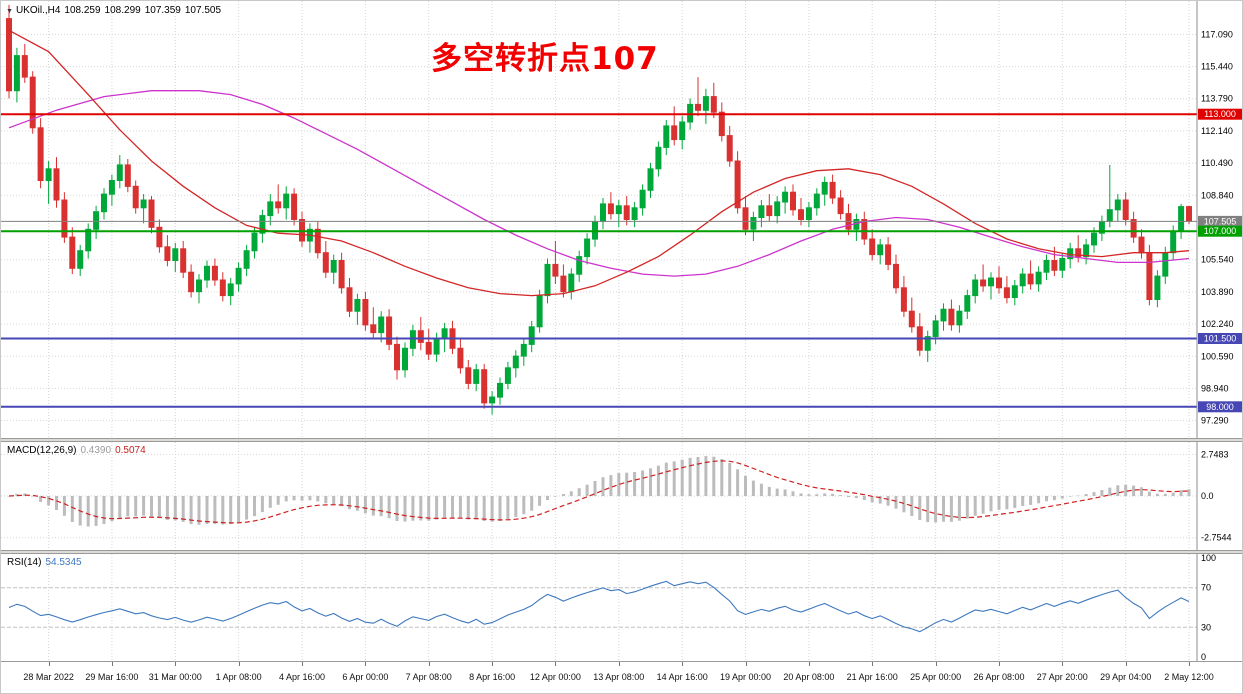 The width and height of the screenshot is (1243, 694). I want to click on svg-text: 100.590, so click(1217, 356).